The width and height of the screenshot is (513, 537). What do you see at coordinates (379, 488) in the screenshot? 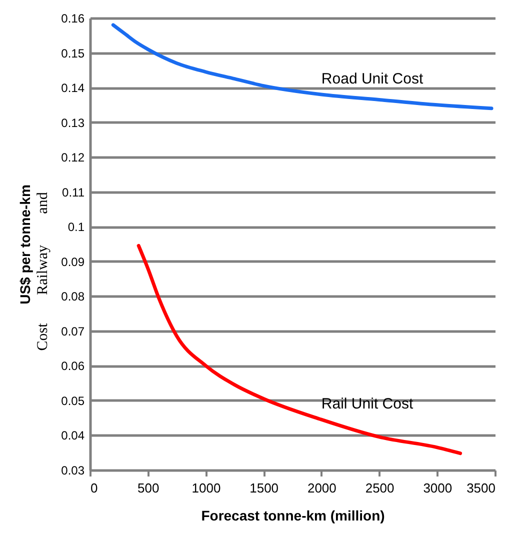
I see `x-tick-label: 2500` at bounding box center [379, 488].